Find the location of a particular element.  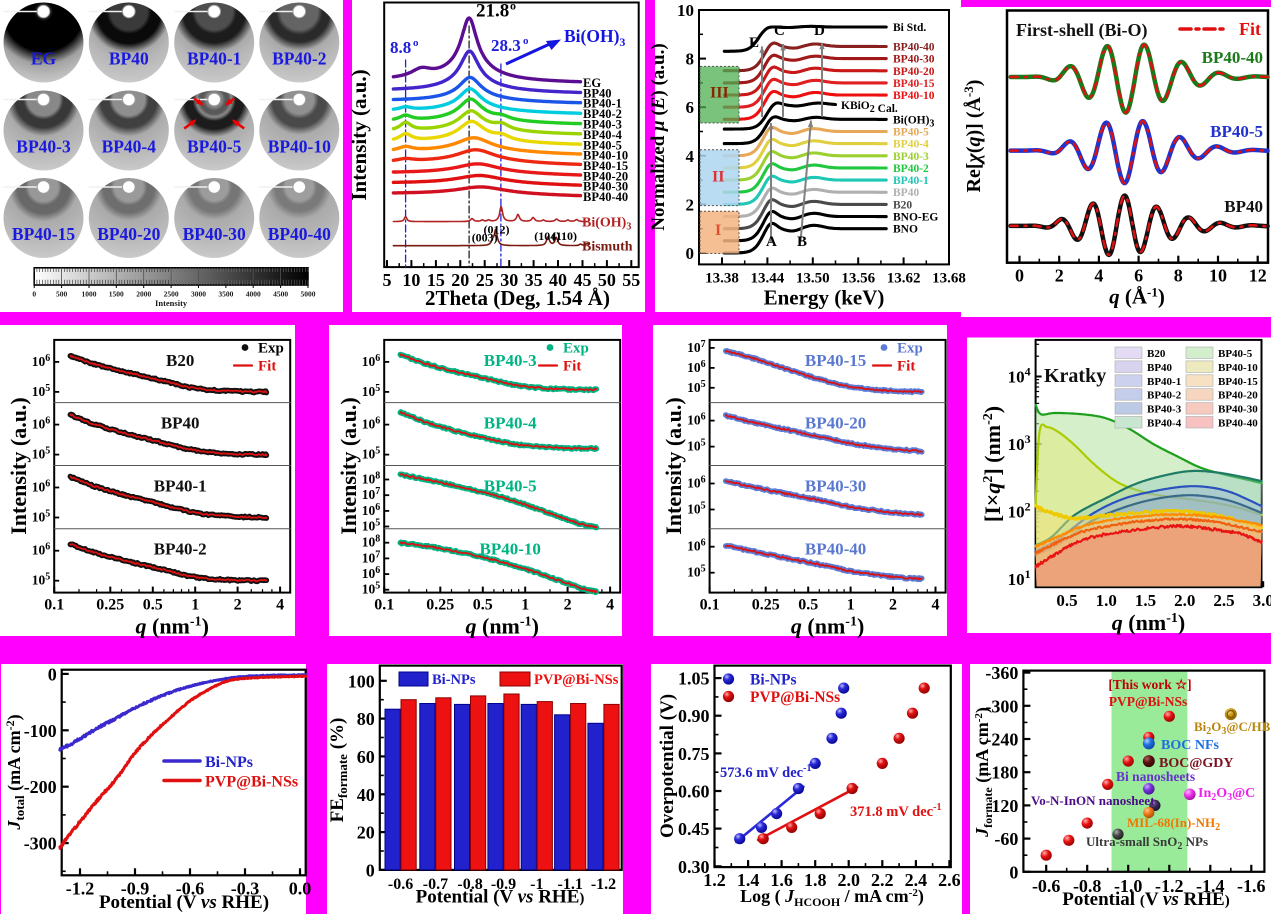

svg-text: 2500 is located at coordinates (171, 294).